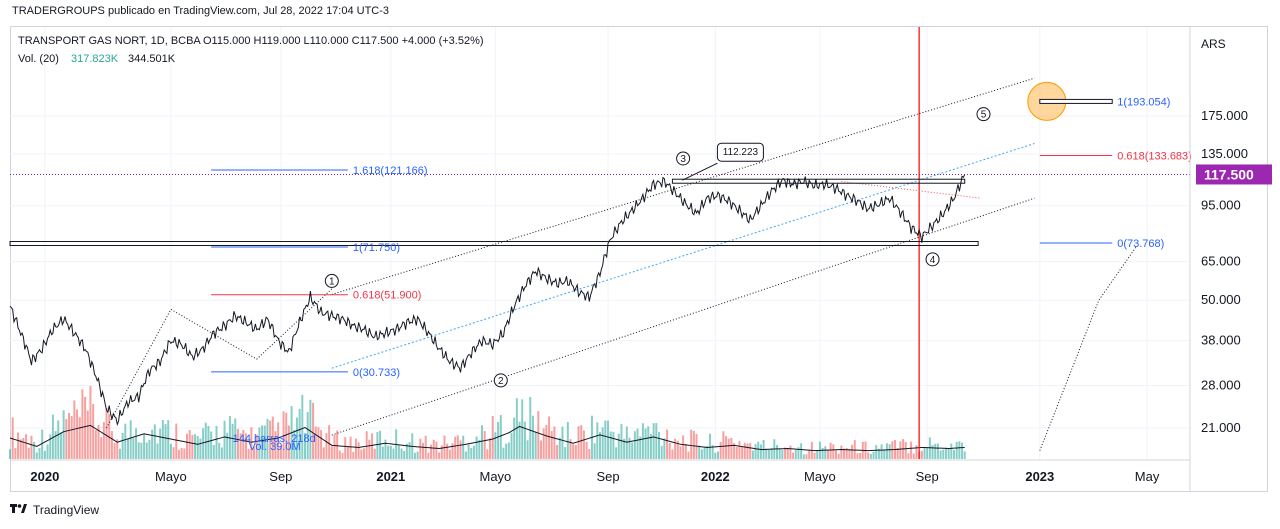 The width and height of the screenshot is (1280, 529). Describe the element at coordinates (390, 476) in the screenshot. I see `time-tick-label: 2021` at that location.